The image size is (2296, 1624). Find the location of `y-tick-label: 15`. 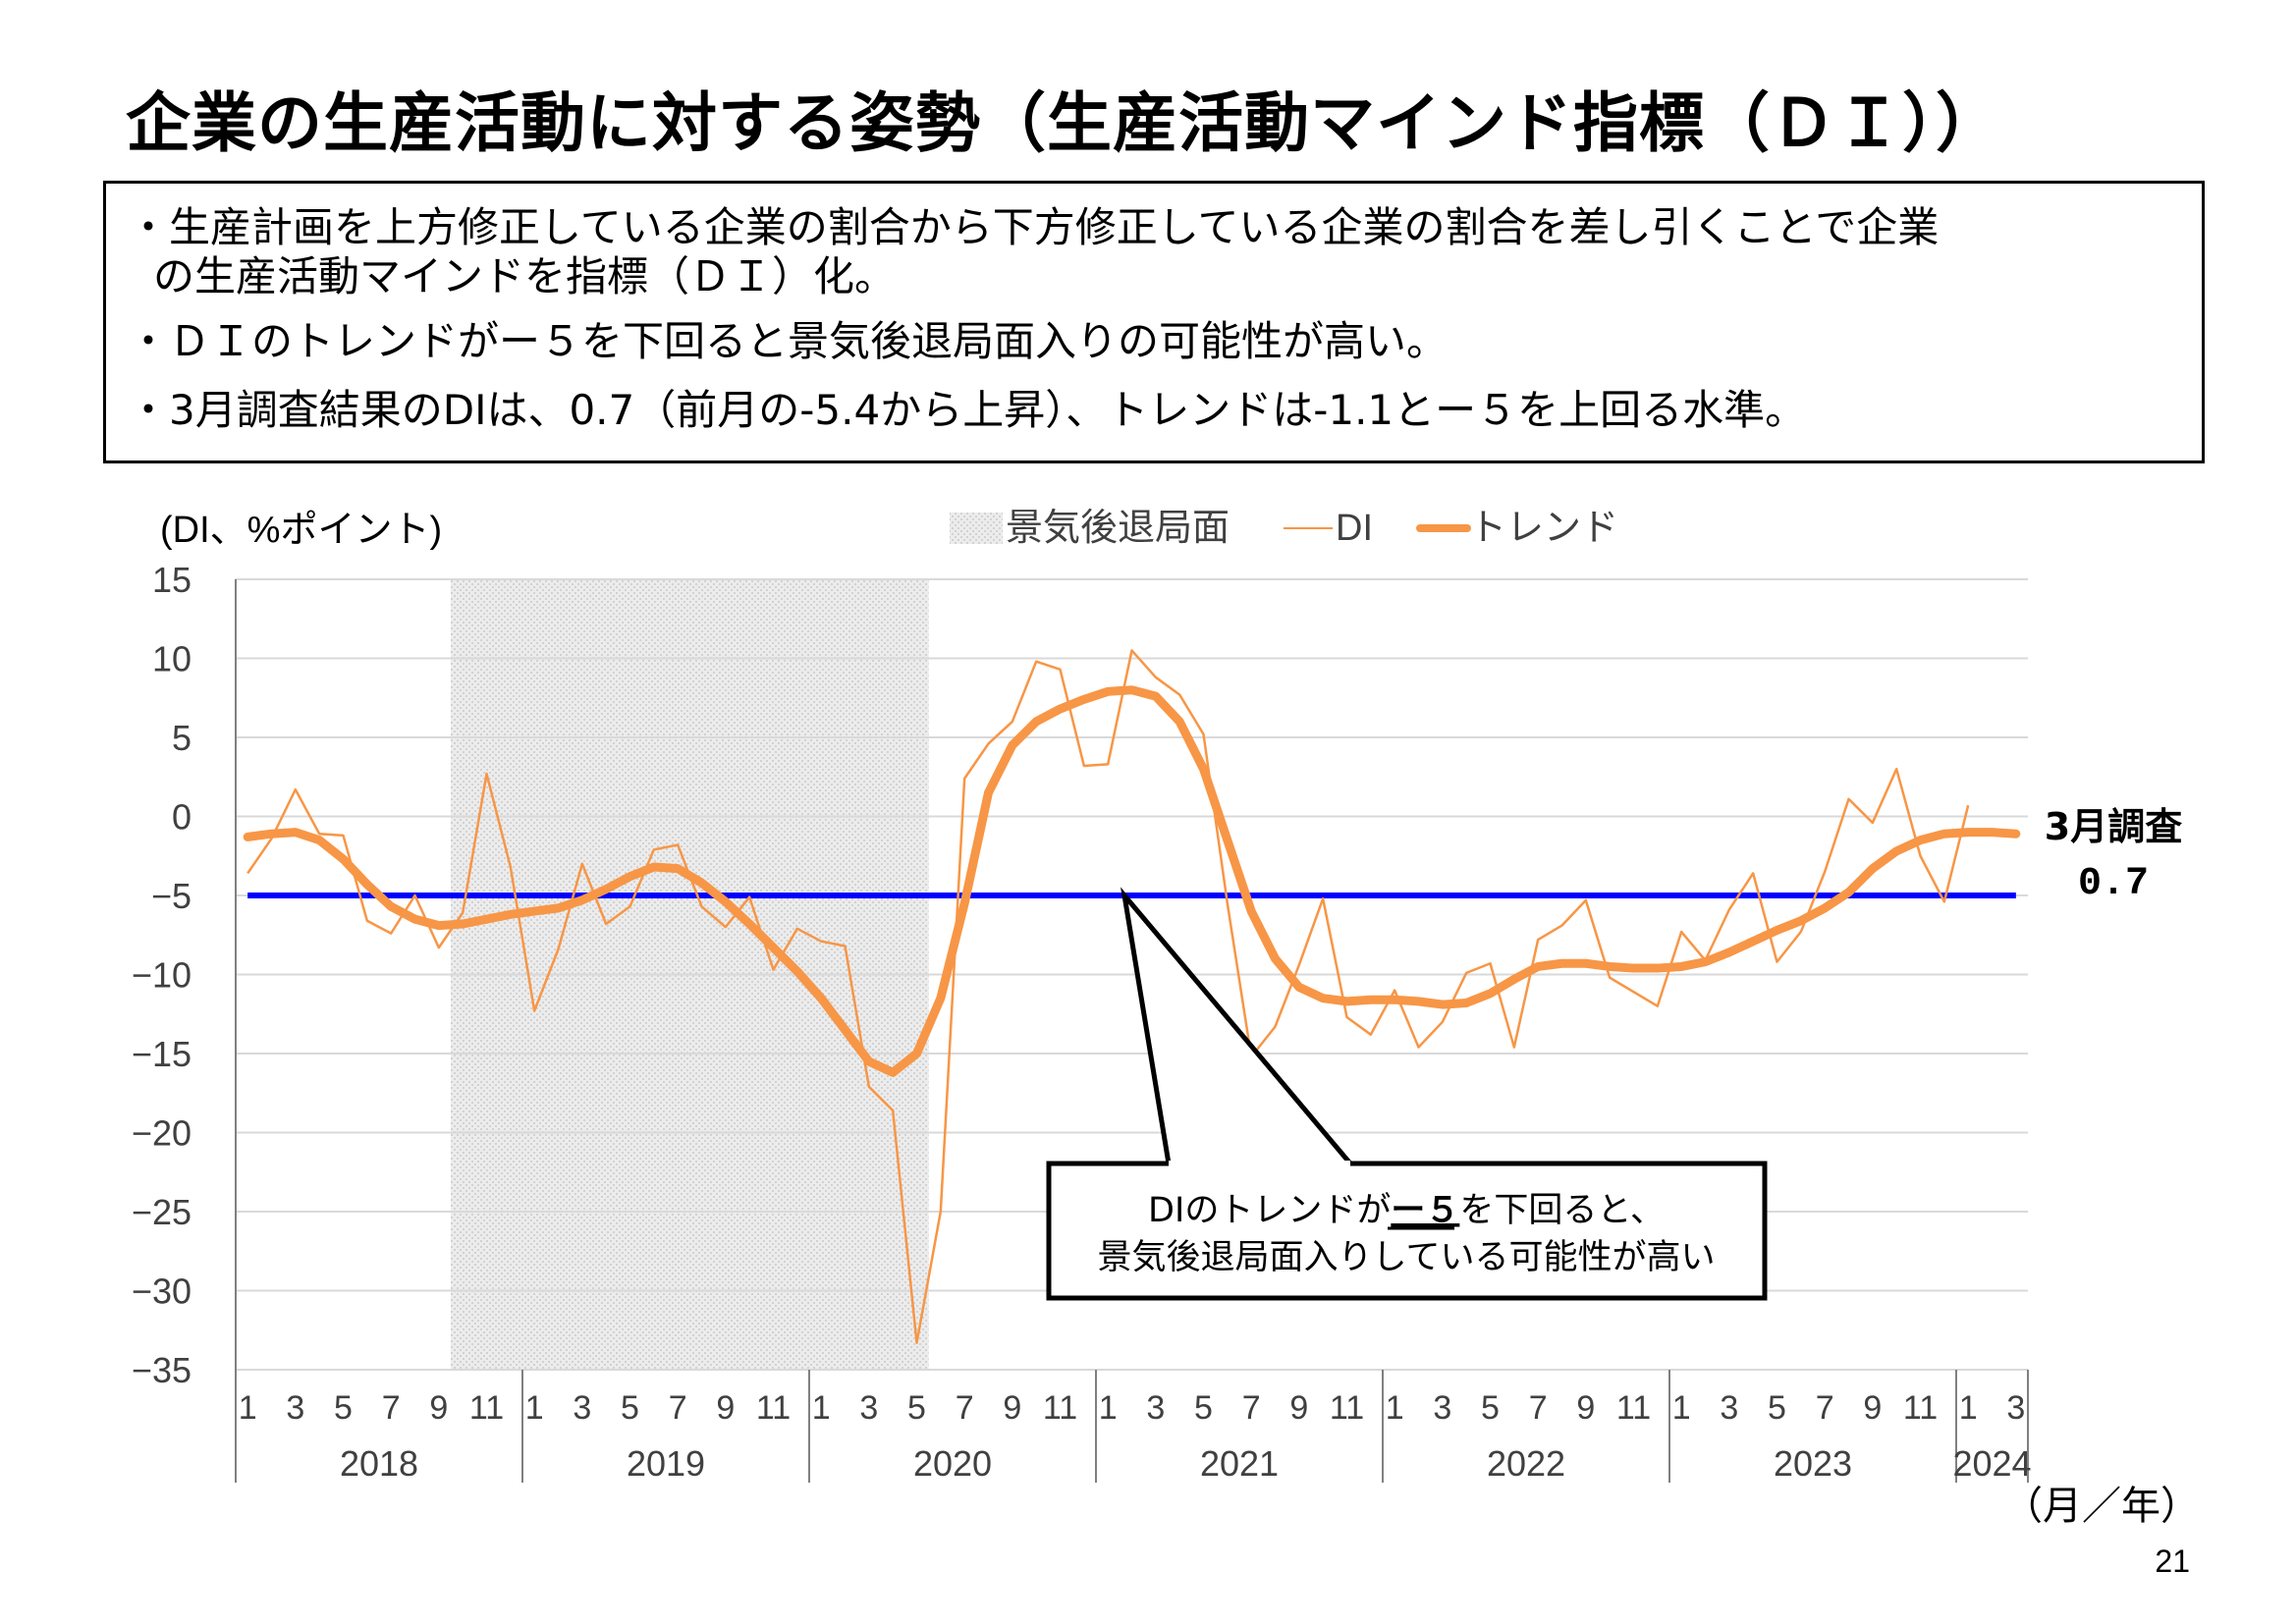

y-tick-label: 15 is located at coordinates (171, 580).